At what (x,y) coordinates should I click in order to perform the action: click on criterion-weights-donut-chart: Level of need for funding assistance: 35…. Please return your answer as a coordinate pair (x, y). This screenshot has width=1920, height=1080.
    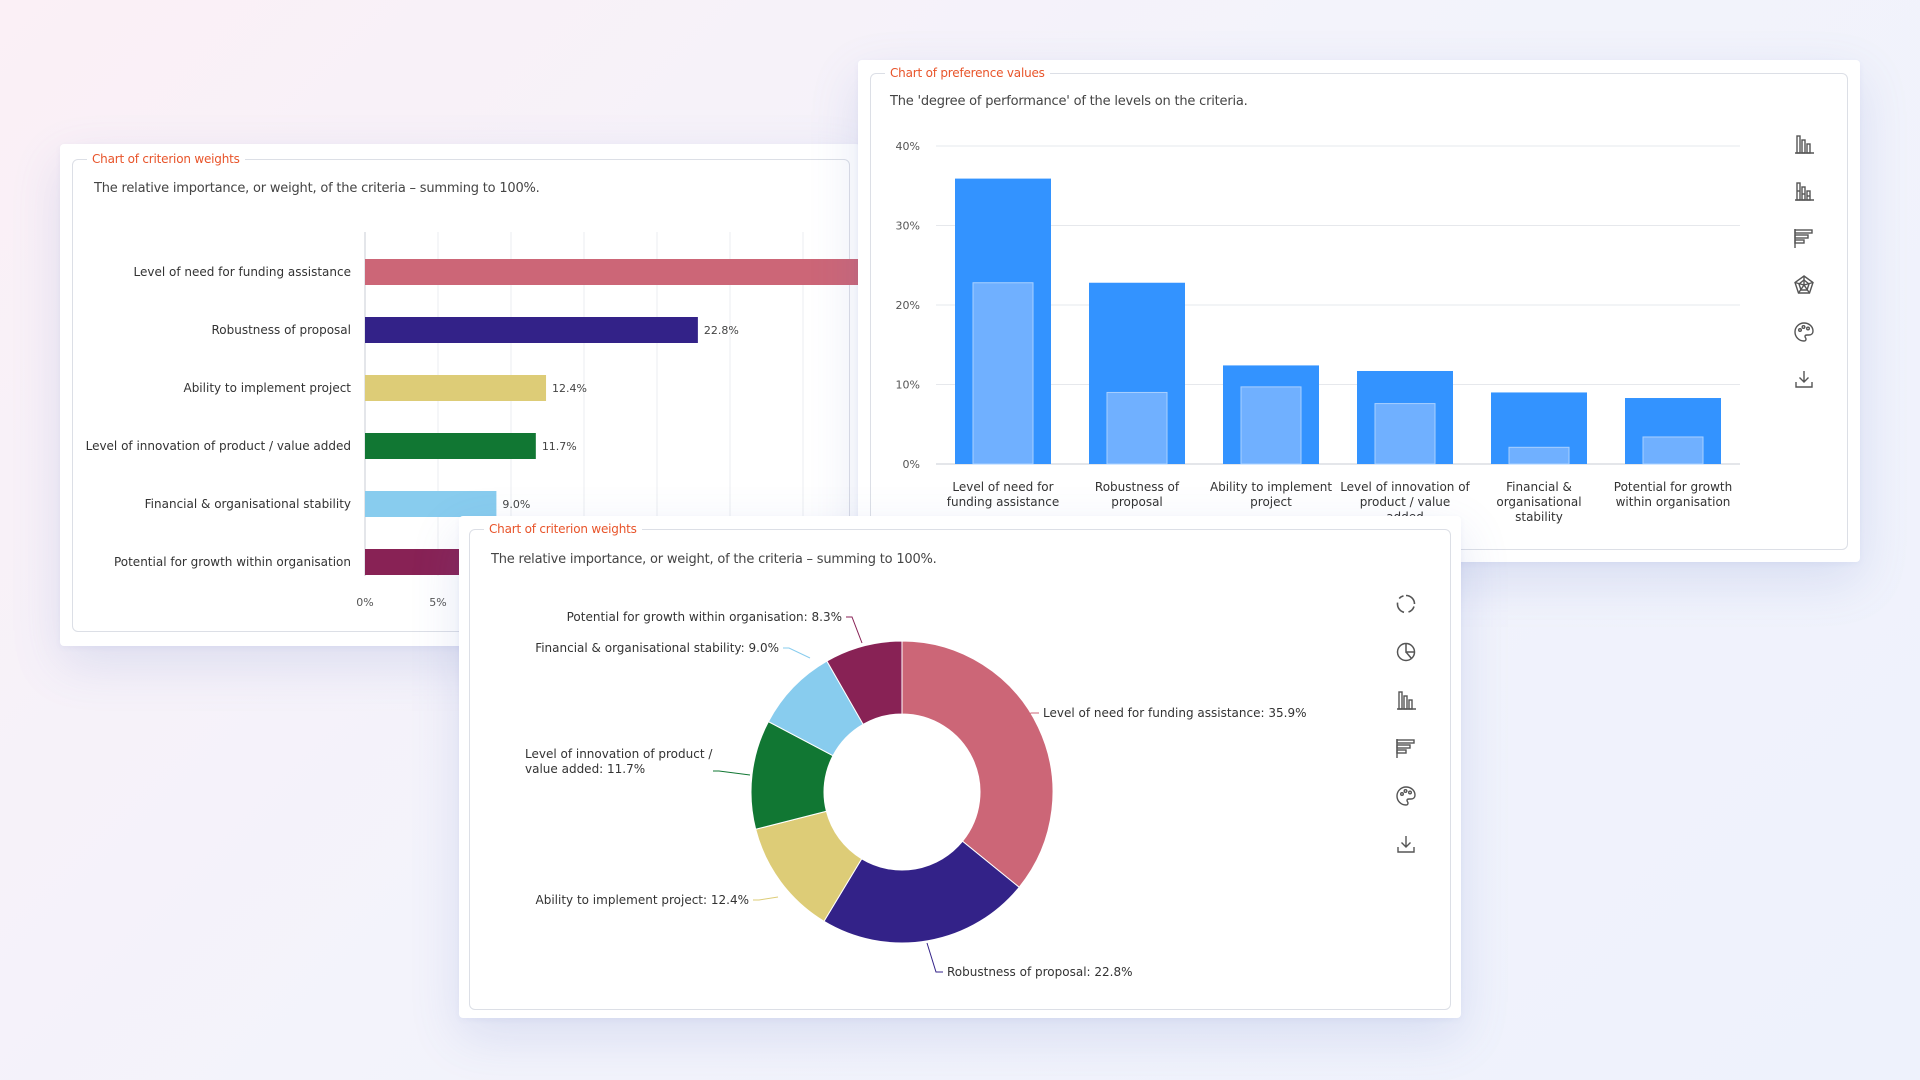
    Looking at the image, I should click on (915, 794).